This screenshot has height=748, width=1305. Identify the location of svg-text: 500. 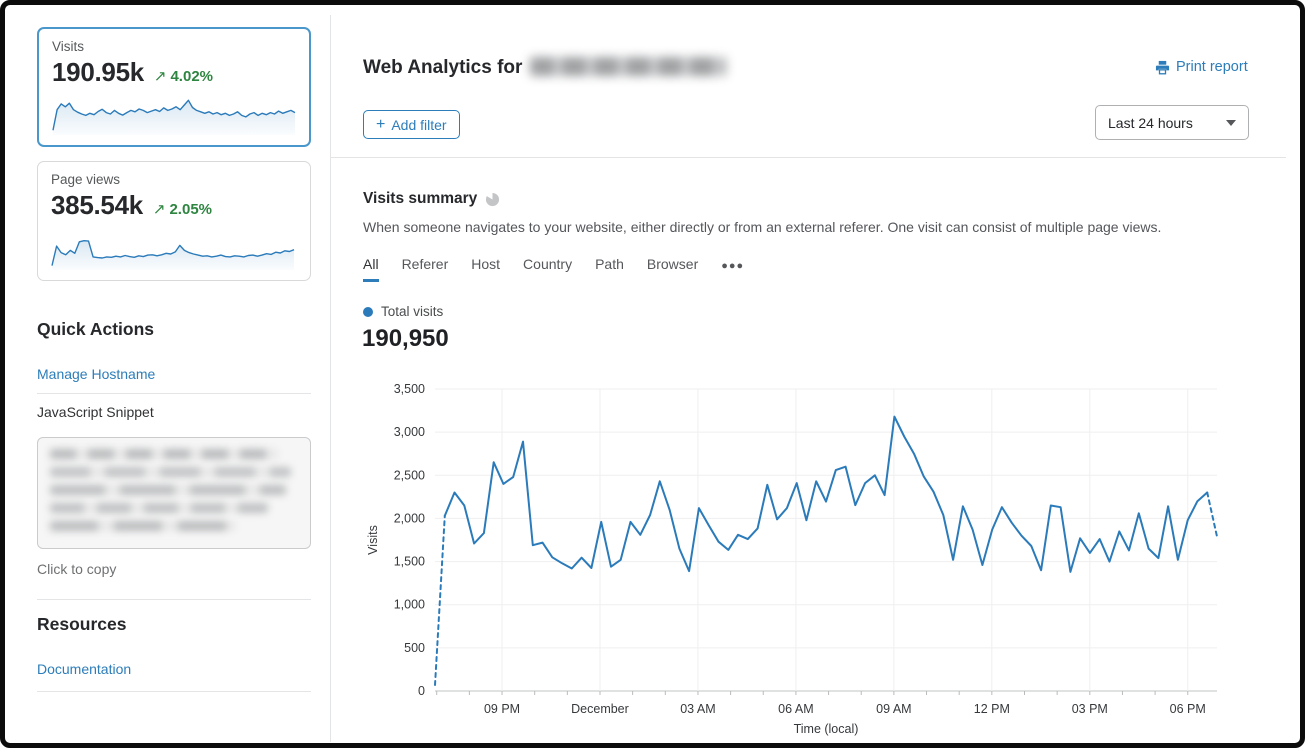
(414, 648).